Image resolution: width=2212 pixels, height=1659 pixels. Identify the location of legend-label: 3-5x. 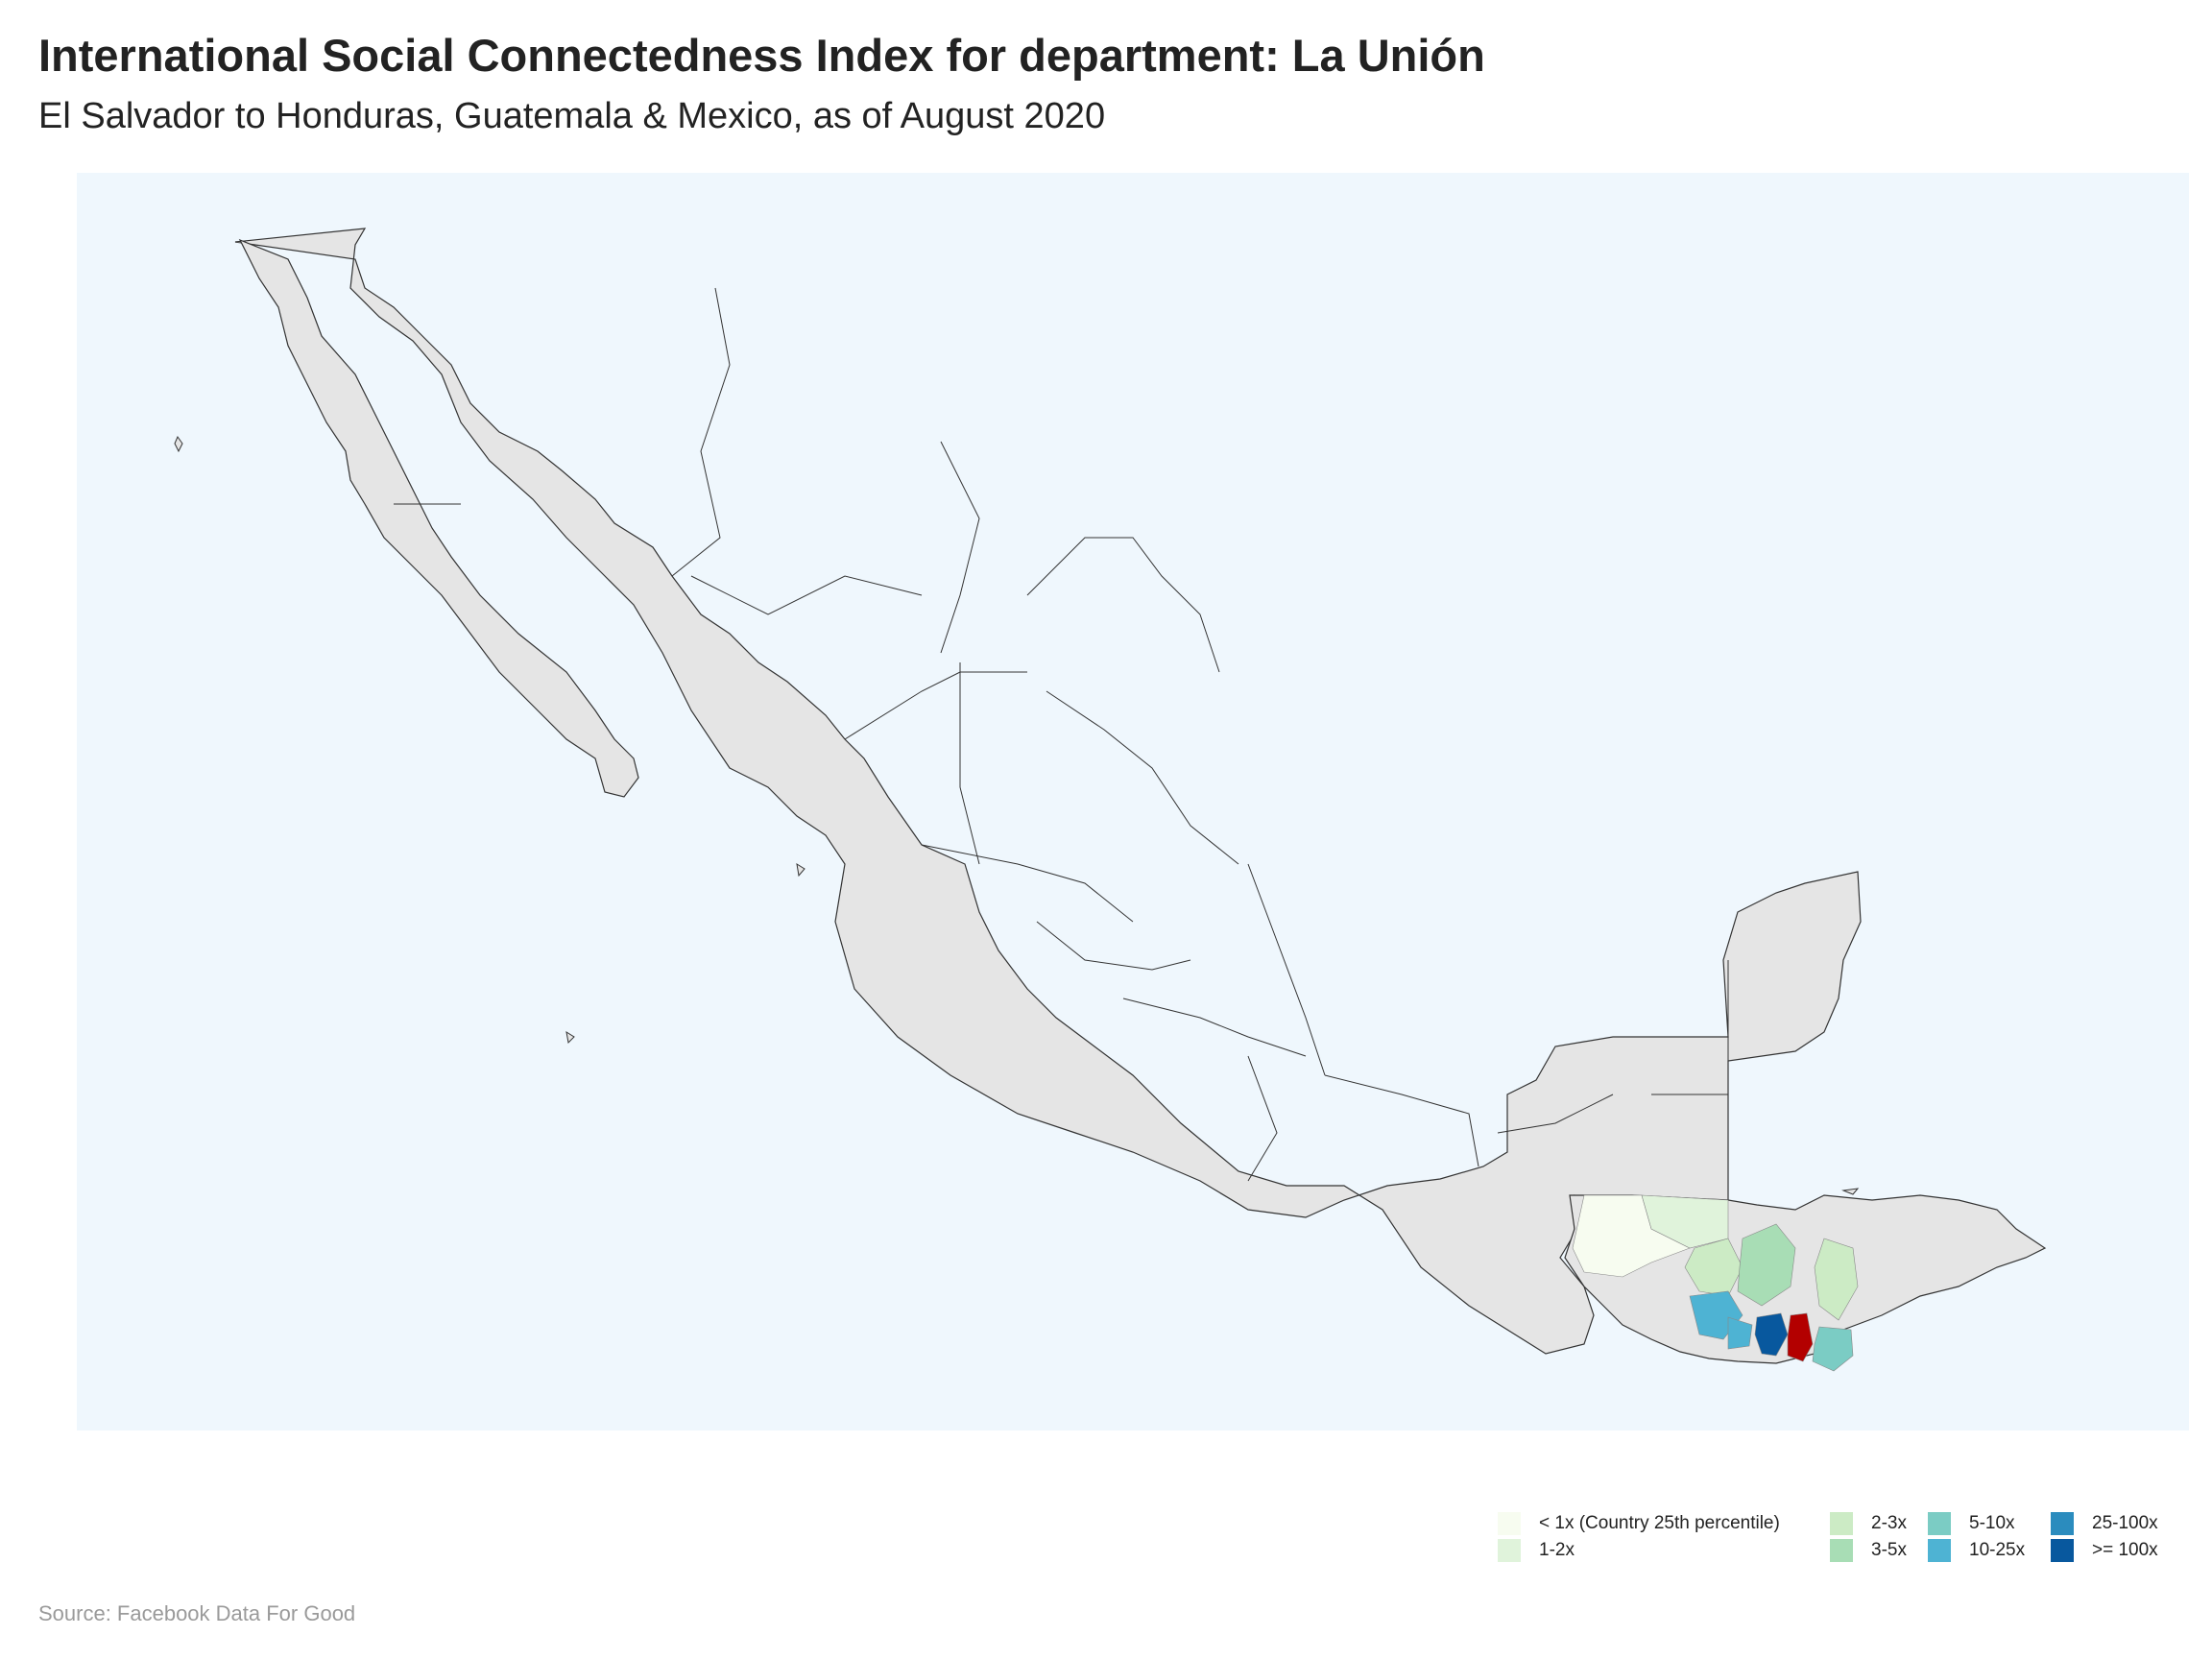
(1889, 1550).